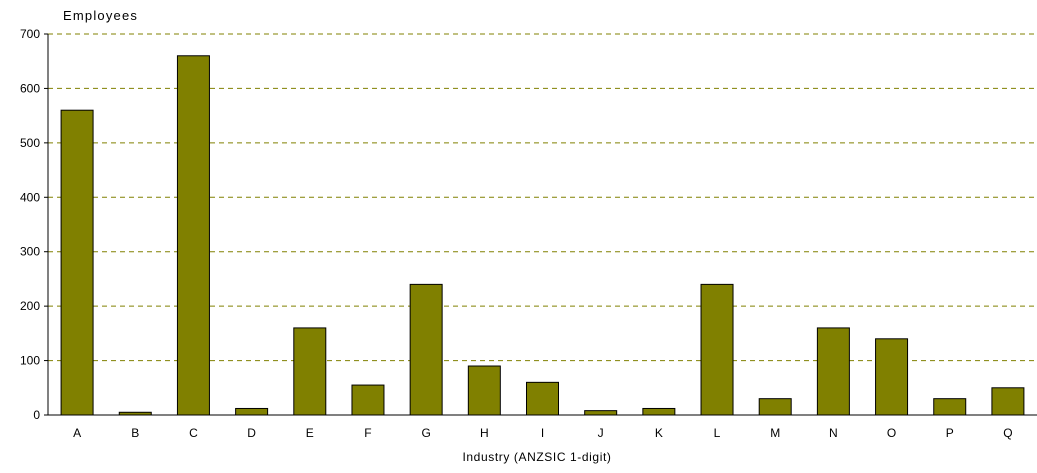  Describe the element at coordinates (601, 433) in the screenshot. I see `x-tick-label: J` at that location.